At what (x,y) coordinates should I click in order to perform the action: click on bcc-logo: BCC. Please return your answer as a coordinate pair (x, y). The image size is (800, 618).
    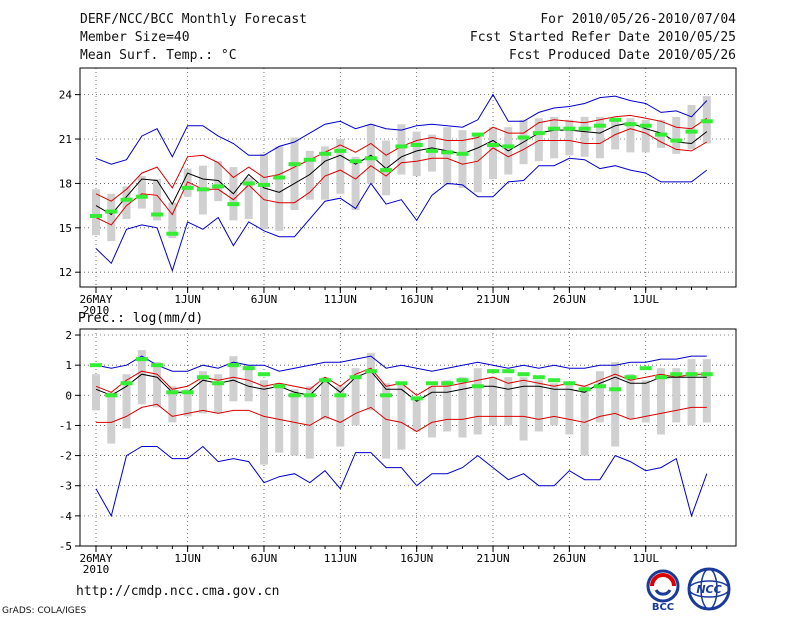
    Looking at the image, I should click on (663, 590).